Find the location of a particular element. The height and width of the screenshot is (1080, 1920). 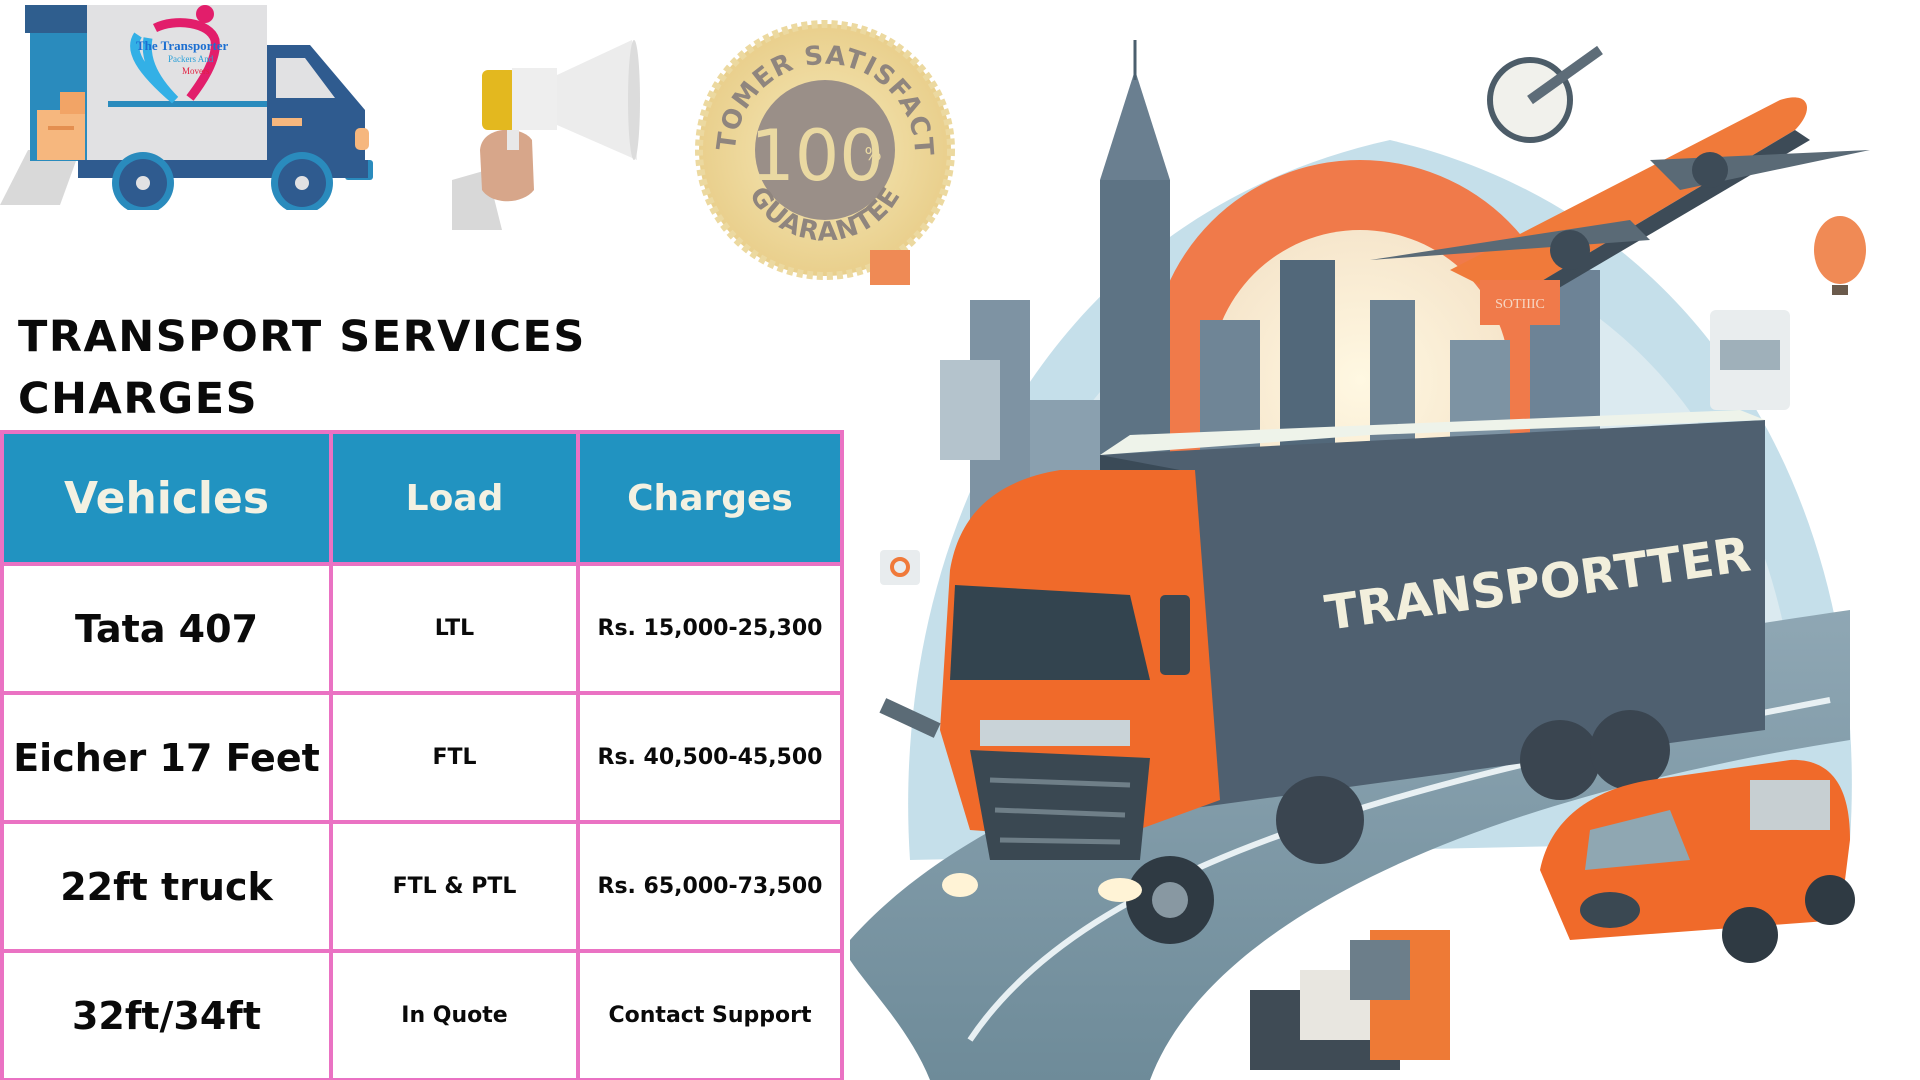

cargo-boxes is located at coordinates (1350, 1000).